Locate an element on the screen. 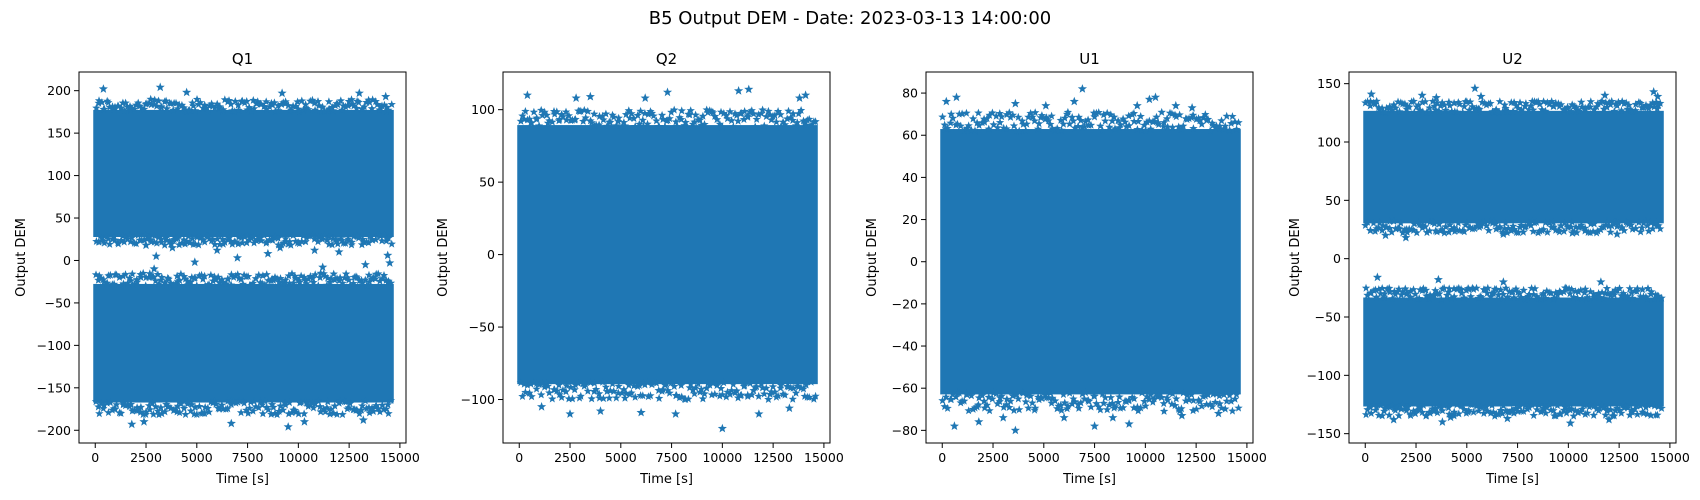 The image size is (1700, 500). y-axis-label: Output DEM is located at coordinates (872, 257).